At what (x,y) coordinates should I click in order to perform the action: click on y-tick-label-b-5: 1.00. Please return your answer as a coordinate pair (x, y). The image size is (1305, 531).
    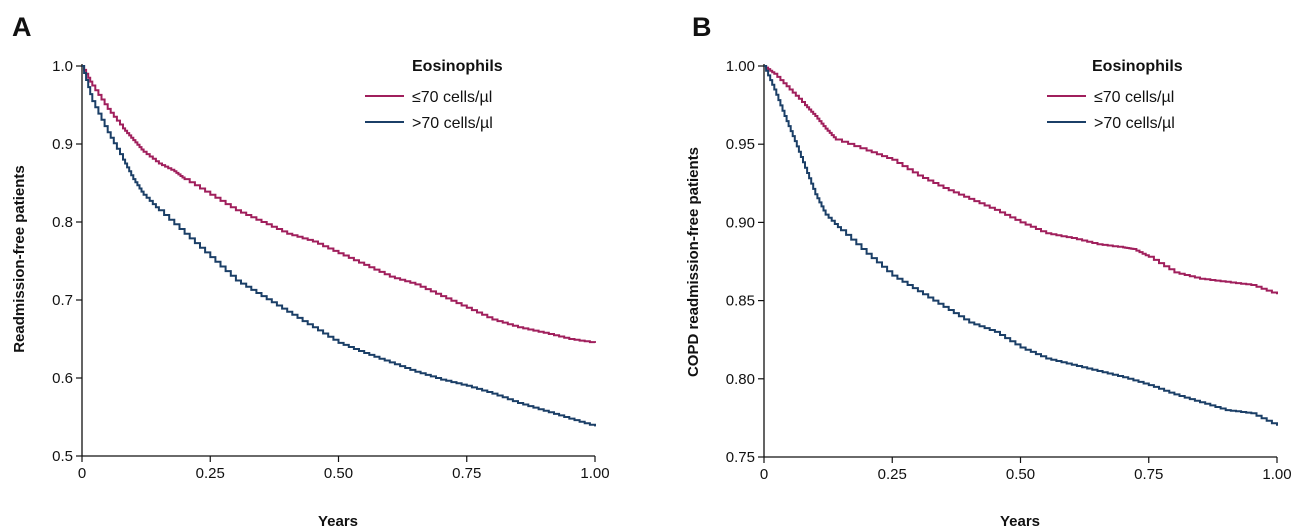
    Looking at the image, I should click on (740, 66).